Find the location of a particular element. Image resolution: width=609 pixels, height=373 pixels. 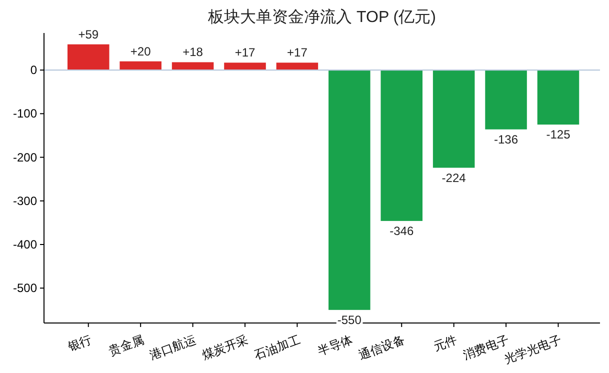

data-label: -136 is located at coordinates (506, 139).